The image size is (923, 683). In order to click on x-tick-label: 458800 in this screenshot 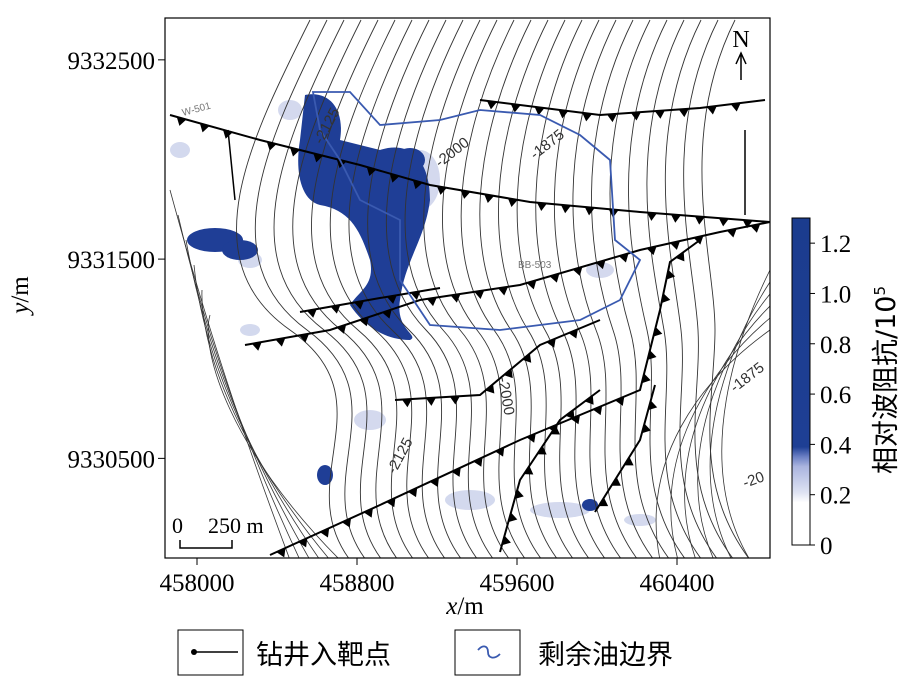, I will do `click(357, 583)`.